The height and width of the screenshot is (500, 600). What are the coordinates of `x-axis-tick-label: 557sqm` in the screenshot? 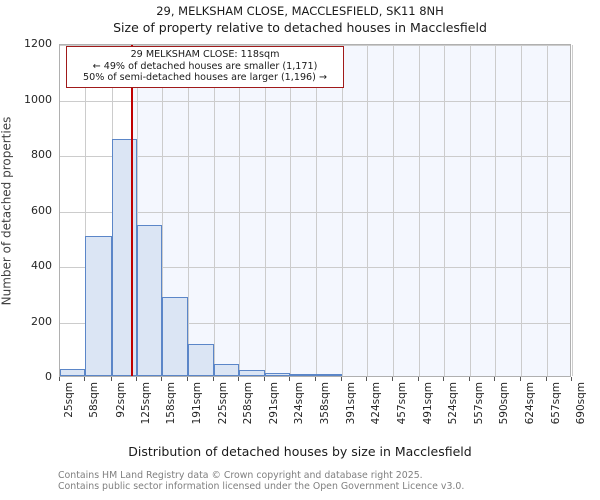 It's located at (478, 403).